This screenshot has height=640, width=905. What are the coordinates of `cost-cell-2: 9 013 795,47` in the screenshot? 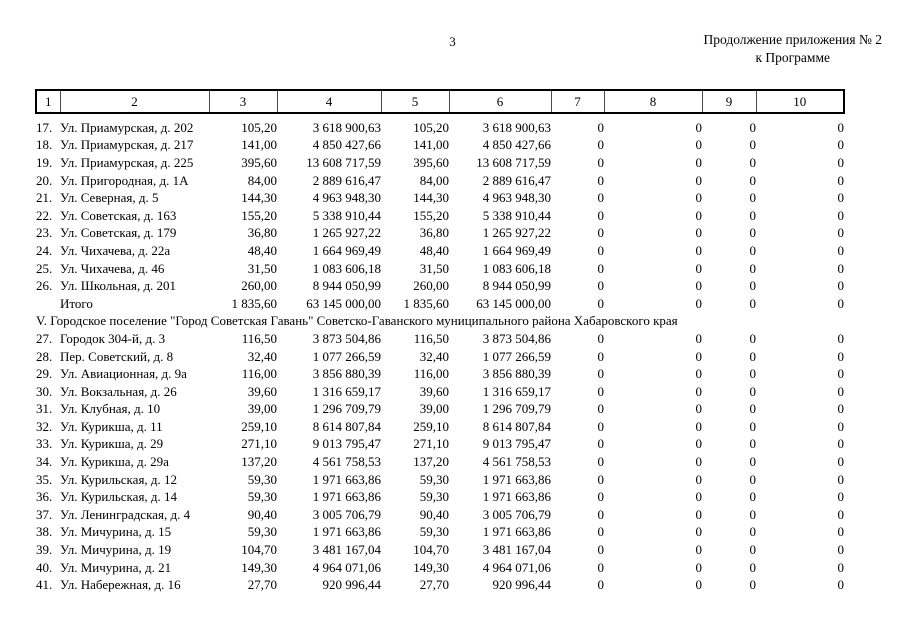 It's located at (516, 444).